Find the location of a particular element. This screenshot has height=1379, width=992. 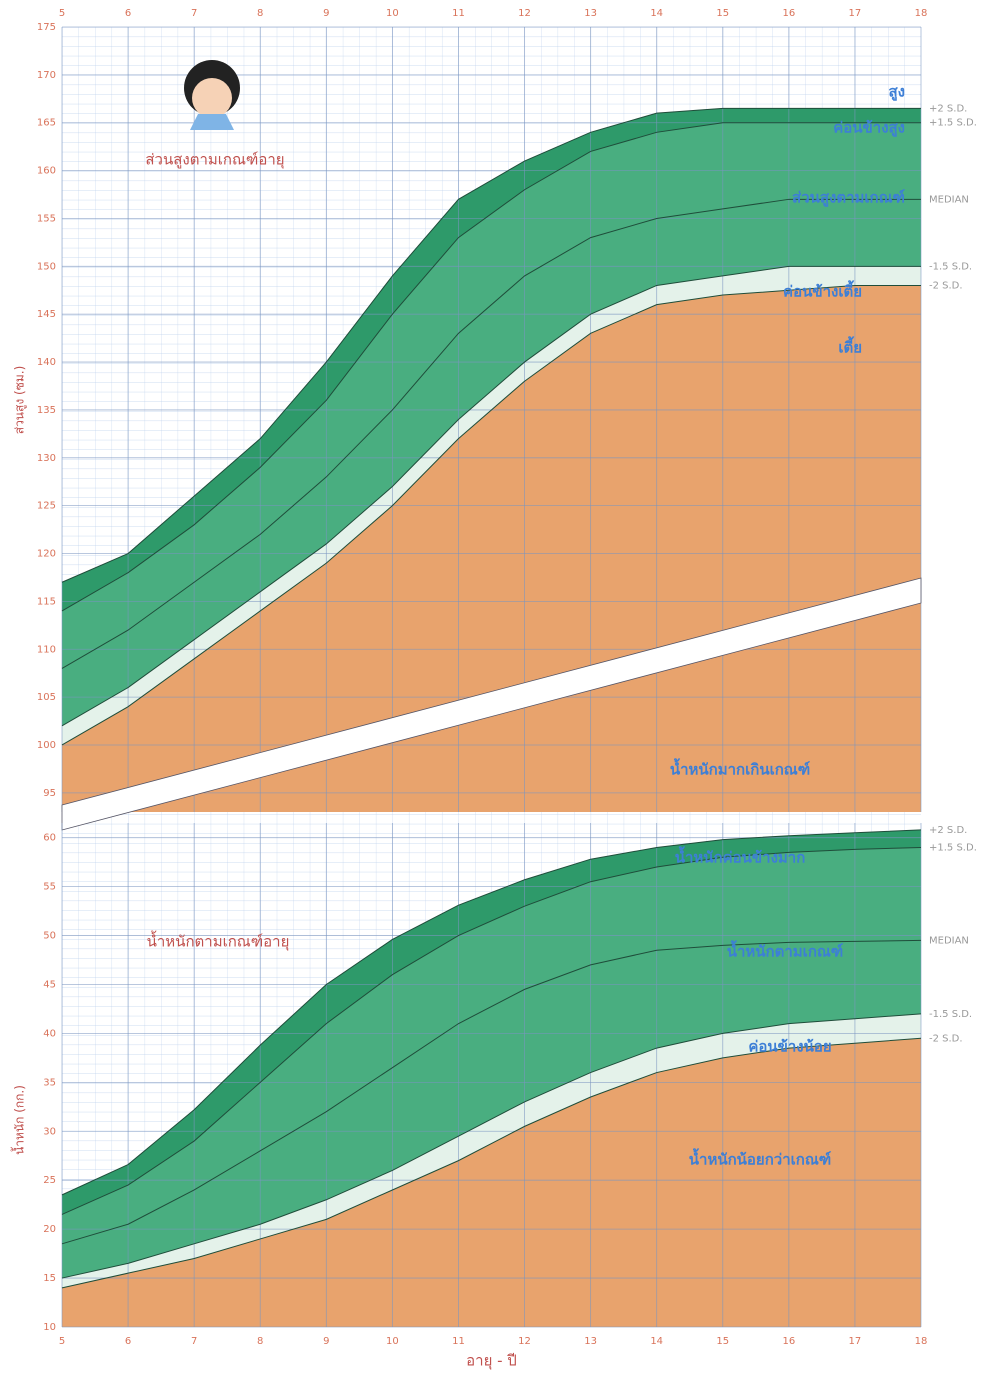

child-icon is located at coordinates (212, 95).